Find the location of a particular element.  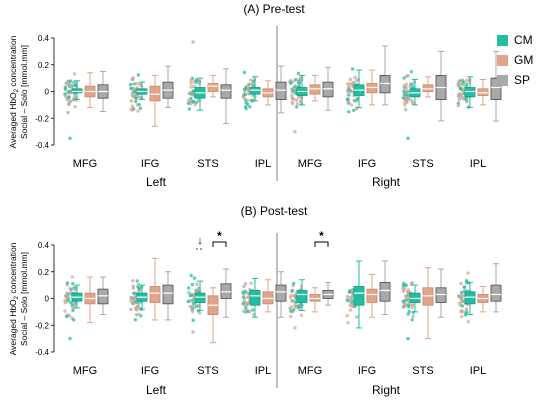

region-mfg-group: MFG is located at coordinates (311, 118).